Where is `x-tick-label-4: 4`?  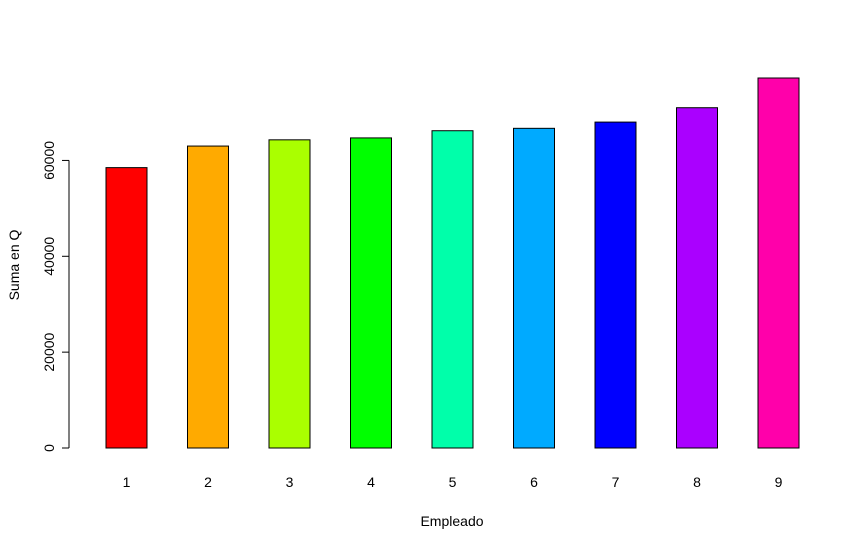 x-tick-label-4: 4 is located at coordinates (371, 482).